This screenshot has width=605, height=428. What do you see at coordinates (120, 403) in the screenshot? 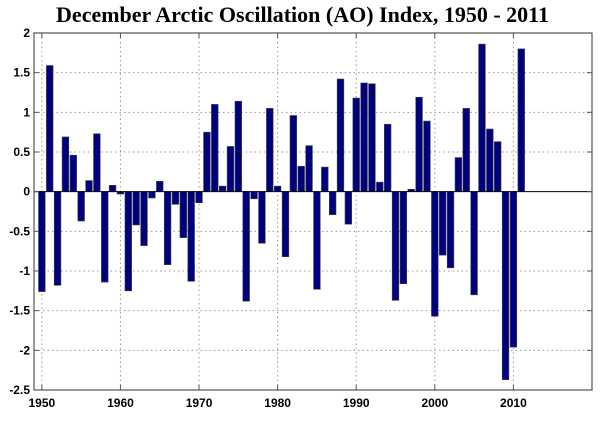
I see `x-tick-label: 1960` at bounding box center [120, 403].